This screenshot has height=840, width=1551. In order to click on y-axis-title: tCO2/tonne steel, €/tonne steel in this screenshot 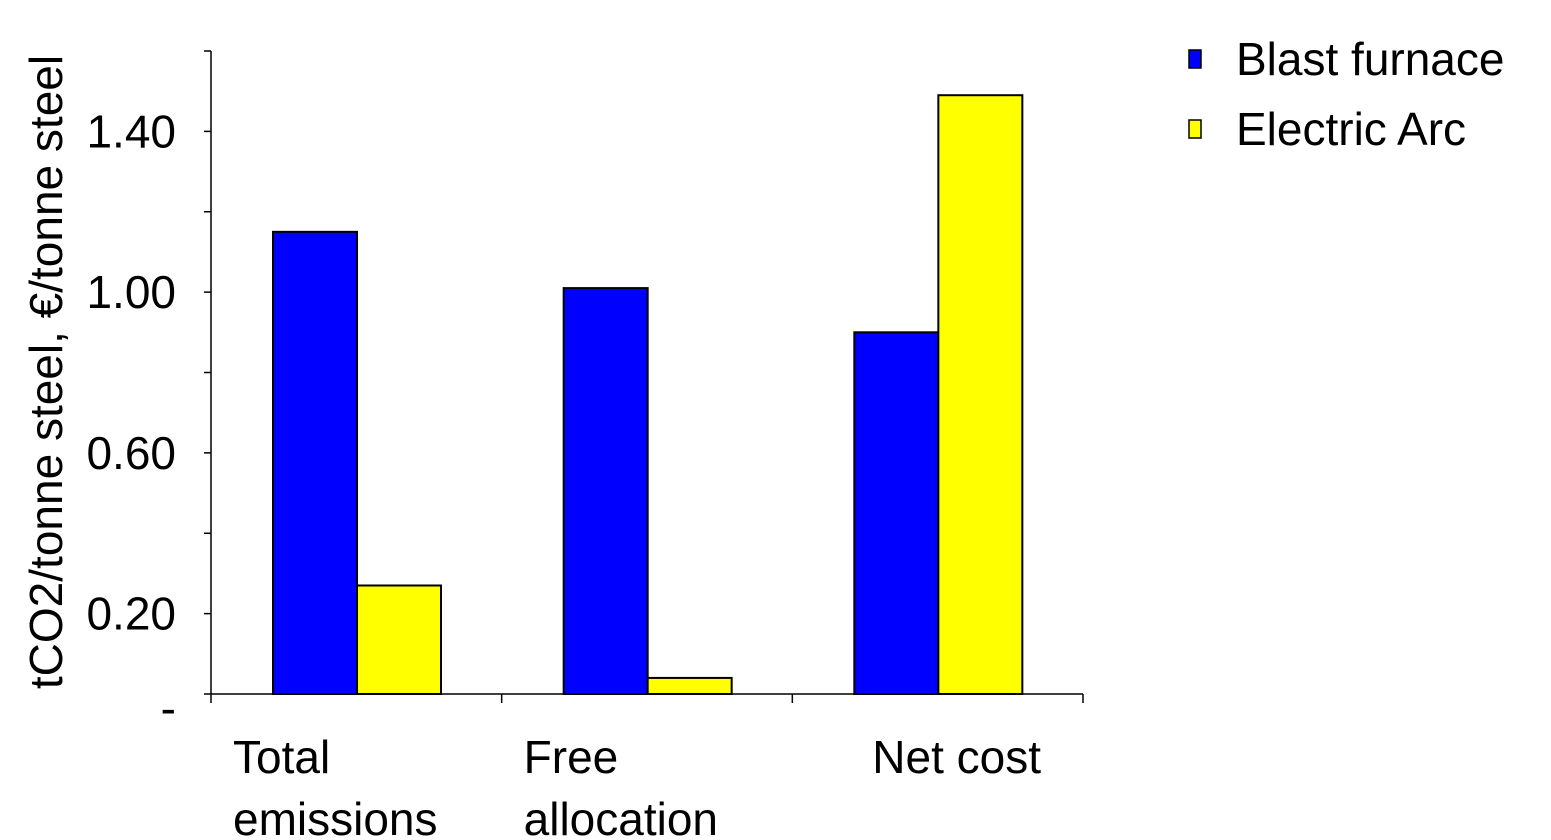, I will do `click(46, 372)`.